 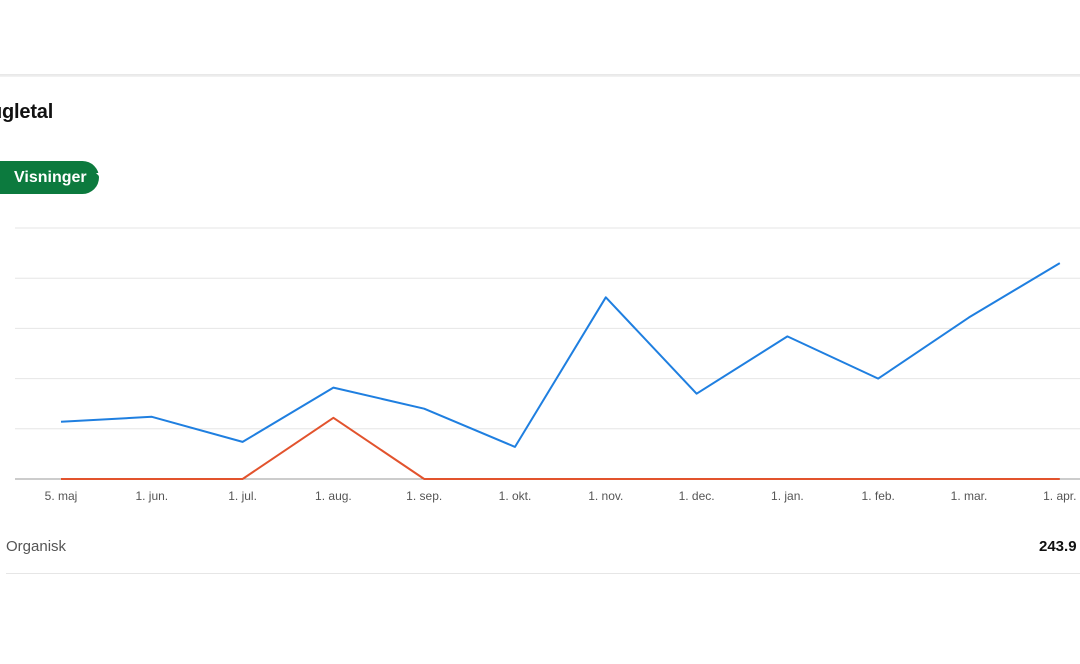 What do you see at coordinates (27, 112) in the screenshot?
I see `page-title: ugletal` at bounding box center [27, 112].